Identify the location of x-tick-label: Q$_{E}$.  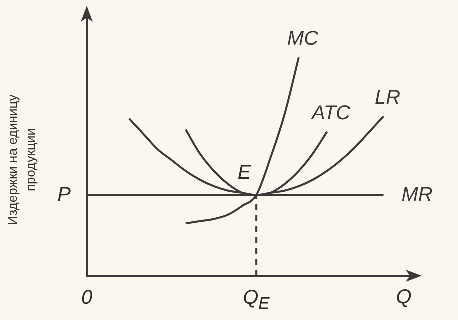
(256, 301).